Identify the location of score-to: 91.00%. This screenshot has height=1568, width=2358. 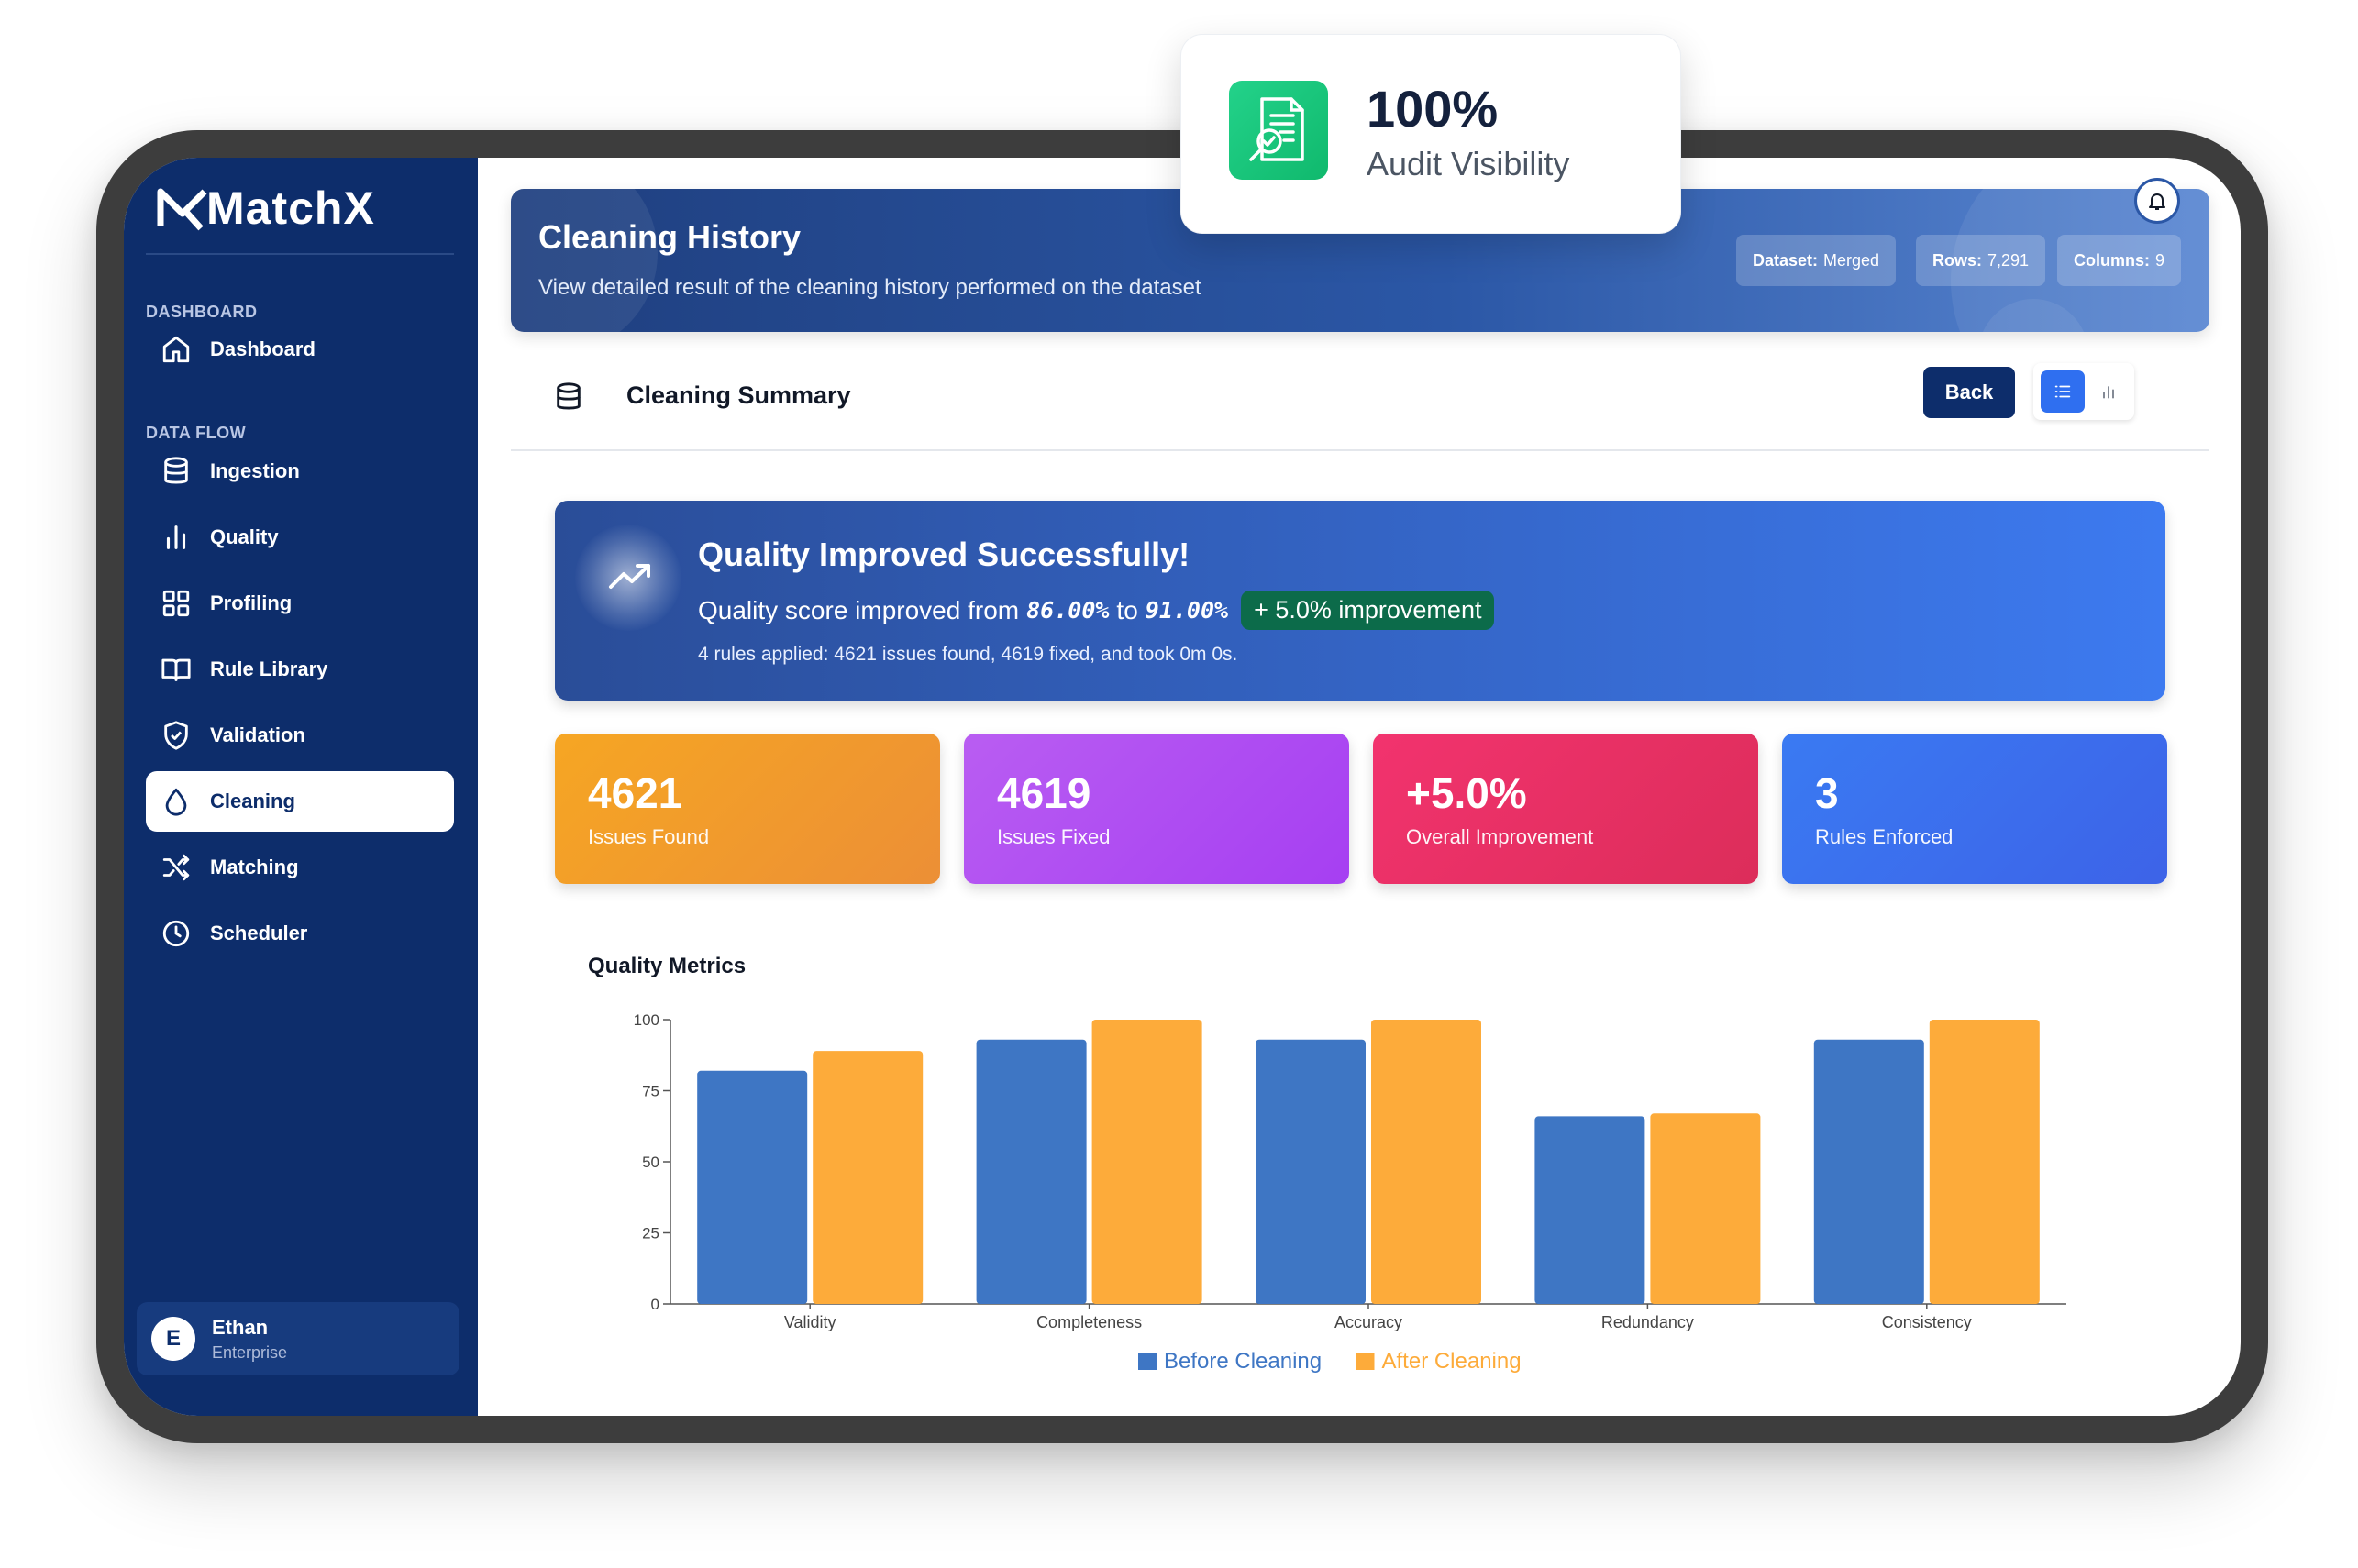
(1187, 611).